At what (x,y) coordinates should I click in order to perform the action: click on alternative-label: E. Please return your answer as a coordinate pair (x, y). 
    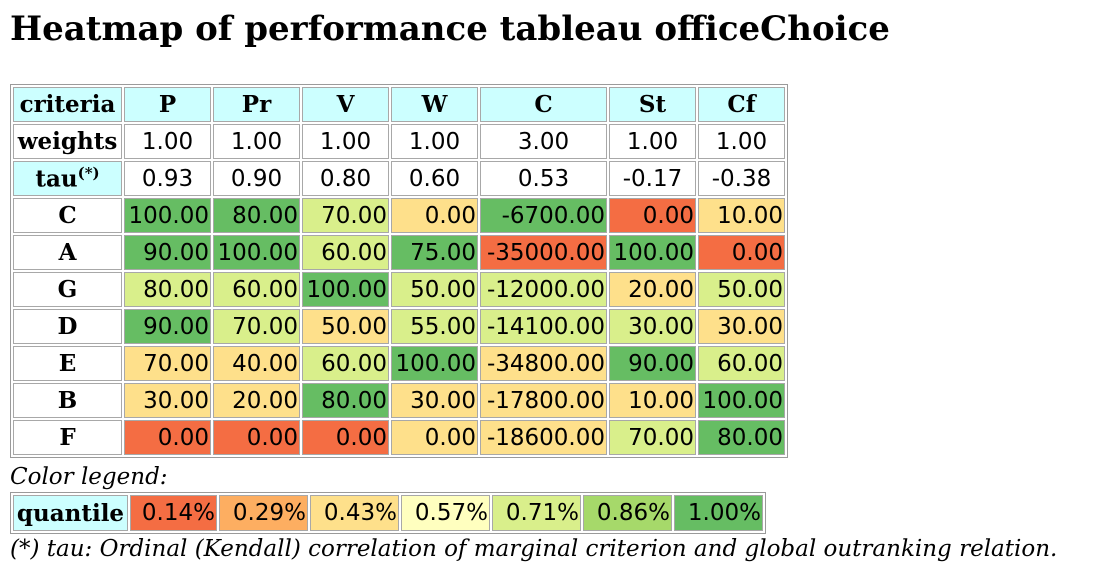
    Looking at the image, I should click on (67, 363).